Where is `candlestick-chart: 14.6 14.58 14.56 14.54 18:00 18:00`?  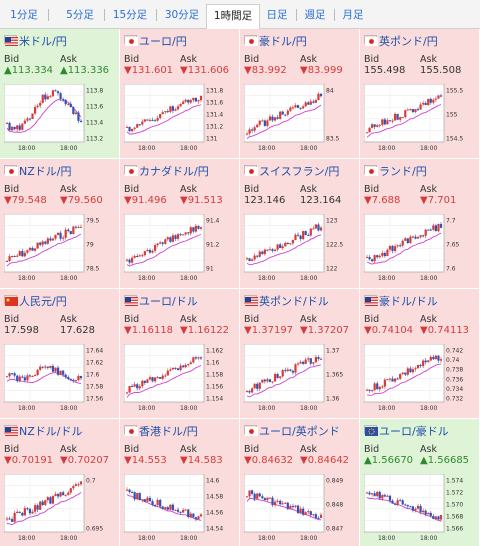
candlestick-chart: 14.6 14.58 14.56 14.54 18:00 18:00 is located at coordinates (179, 509).